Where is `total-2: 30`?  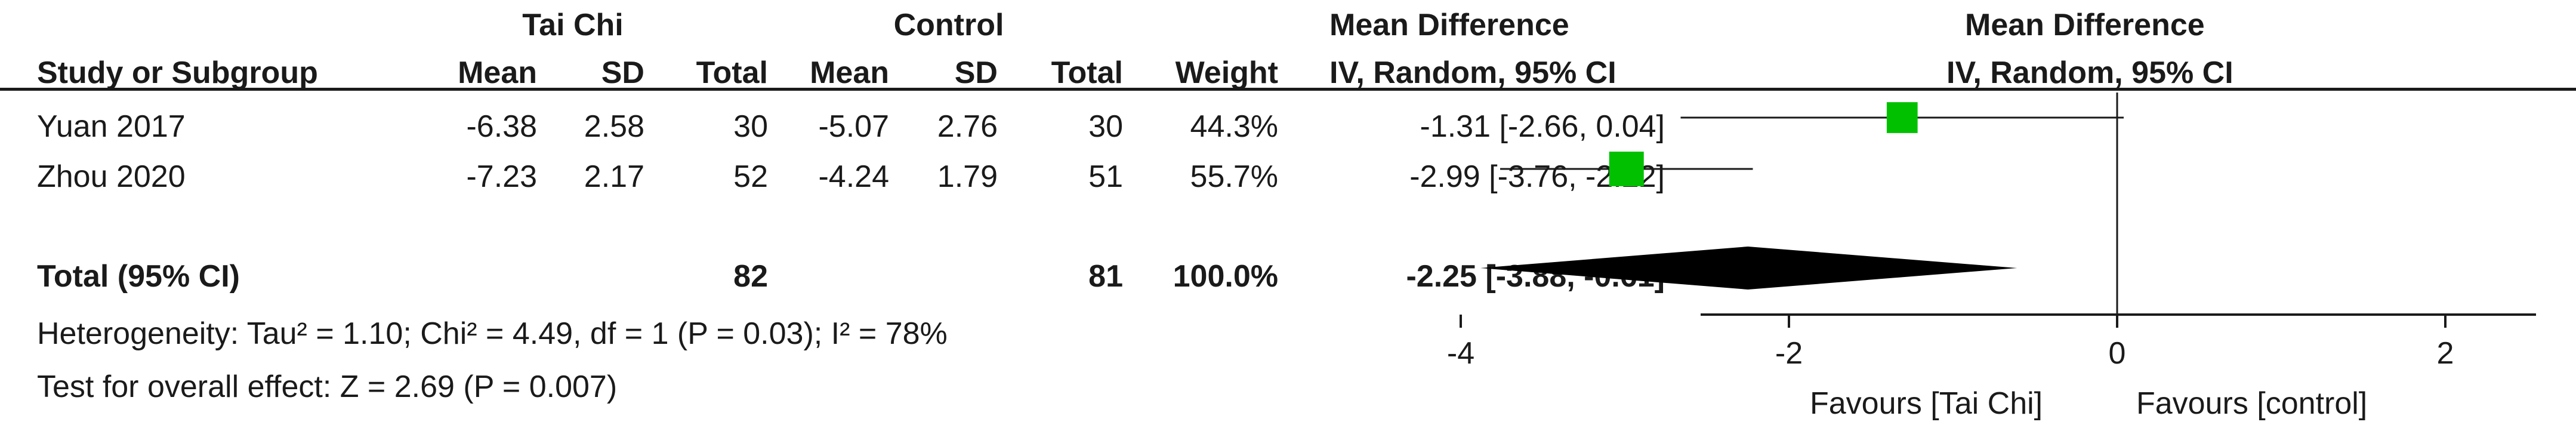 total-2: 30 is located at coordinates (1105, 126).